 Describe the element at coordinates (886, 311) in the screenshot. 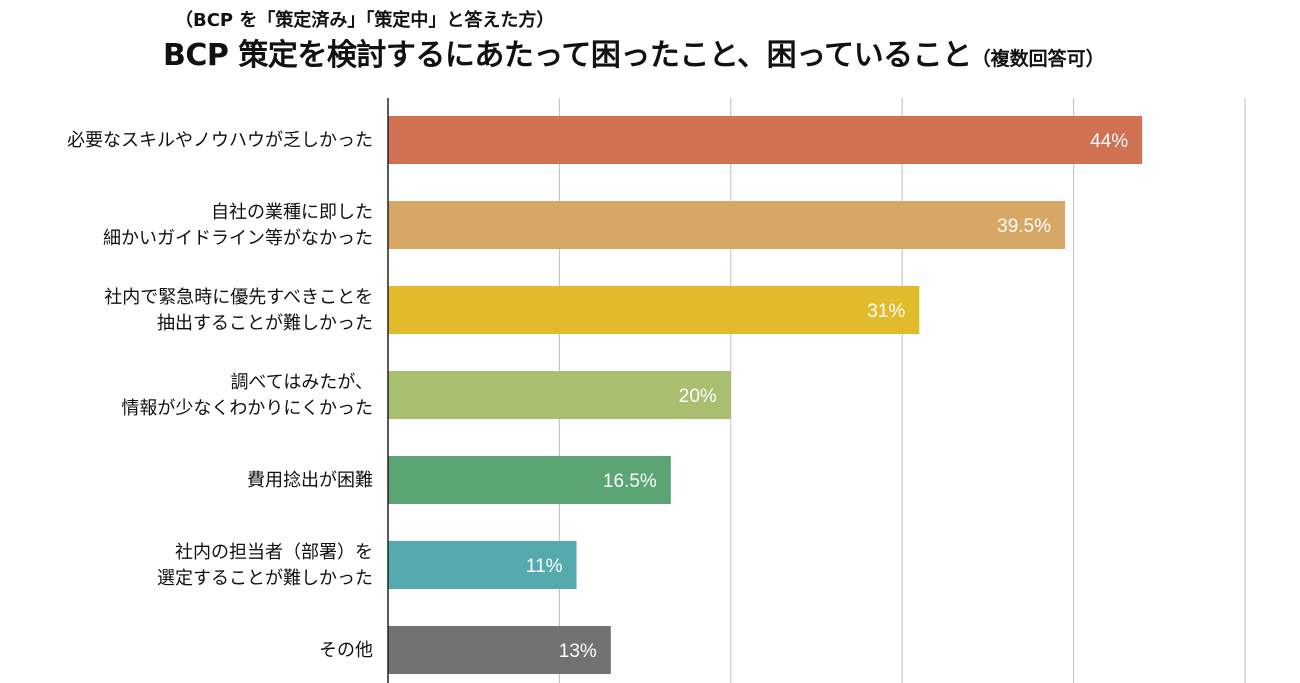

I see `data-label: 31%` at that location.